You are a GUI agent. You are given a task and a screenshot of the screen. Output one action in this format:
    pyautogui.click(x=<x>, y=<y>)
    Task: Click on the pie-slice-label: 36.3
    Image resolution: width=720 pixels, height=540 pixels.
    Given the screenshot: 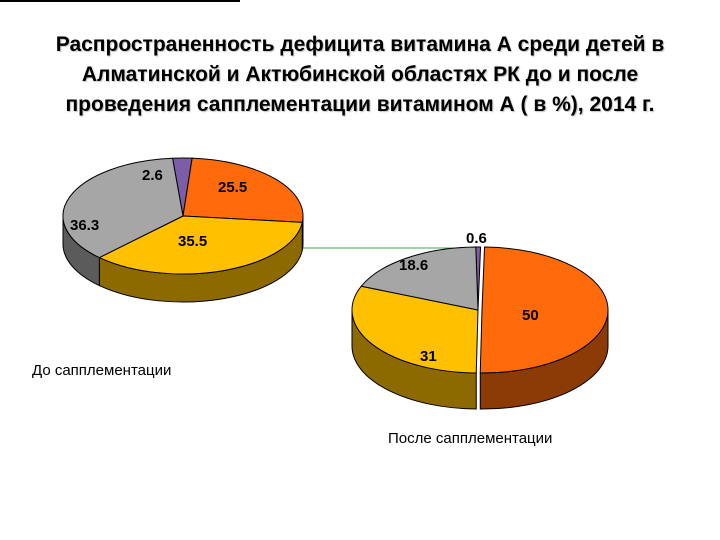 What is the action you would take?
    pyautogui.click(x=84, y=225)
    